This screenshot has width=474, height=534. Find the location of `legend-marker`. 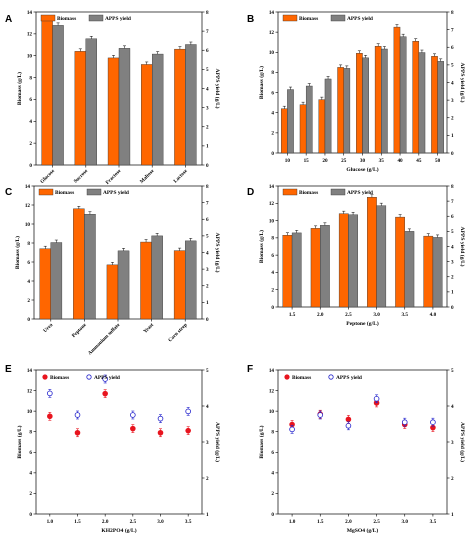

legend-marker is located at coordinates (287, 377).